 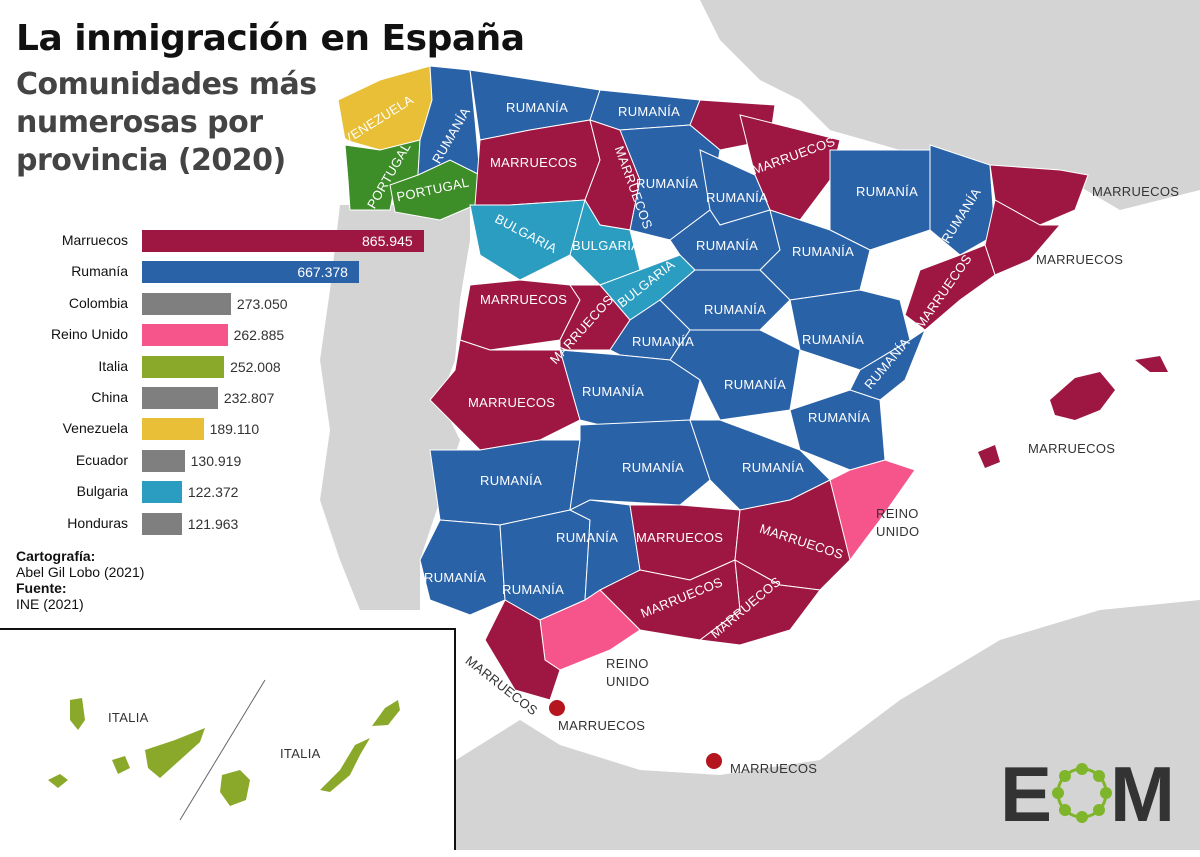 What do you see at coordinates (511, 480) in the screenshot?
I see `label-rumania-badajoz: RUMANÍA` at bounding box center [511, 480].